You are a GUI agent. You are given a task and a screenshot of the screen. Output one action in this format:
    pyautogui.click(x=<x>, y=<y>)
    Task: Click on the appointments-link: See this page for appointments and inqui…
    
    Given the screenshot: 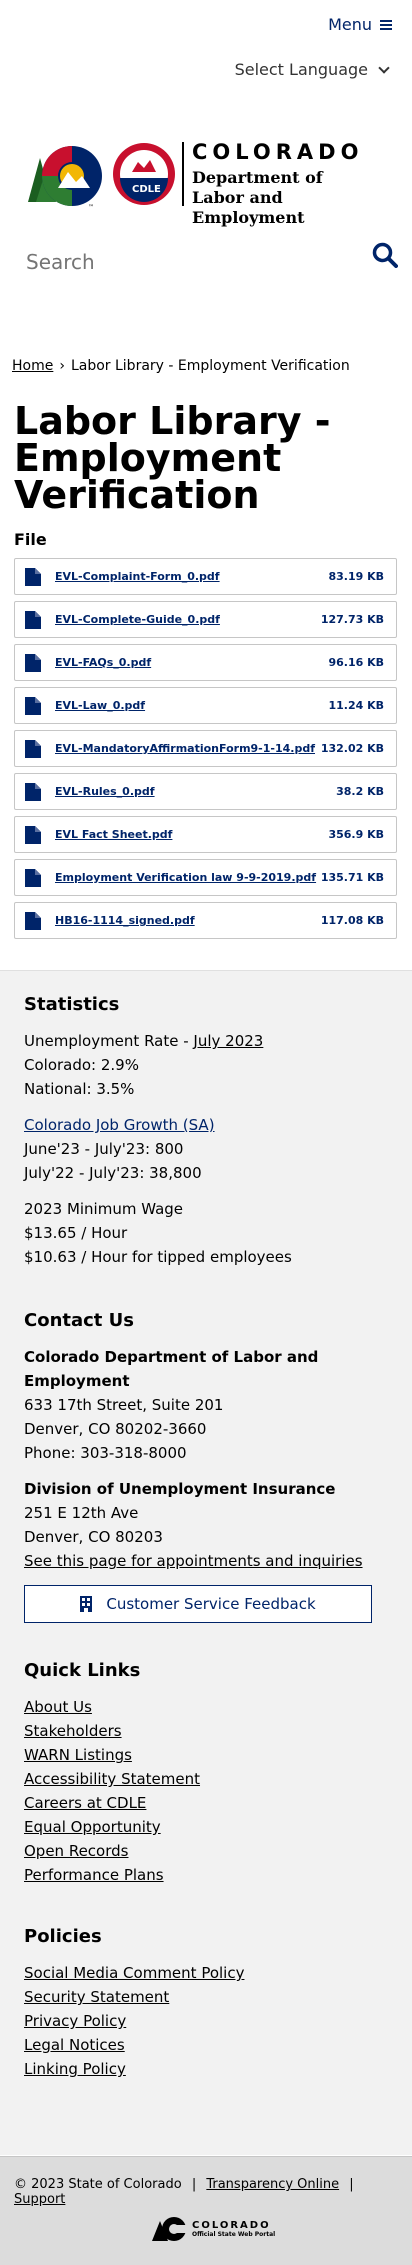 What is the action you would take?
    pyautogui.click(x=193, y=1561)
    